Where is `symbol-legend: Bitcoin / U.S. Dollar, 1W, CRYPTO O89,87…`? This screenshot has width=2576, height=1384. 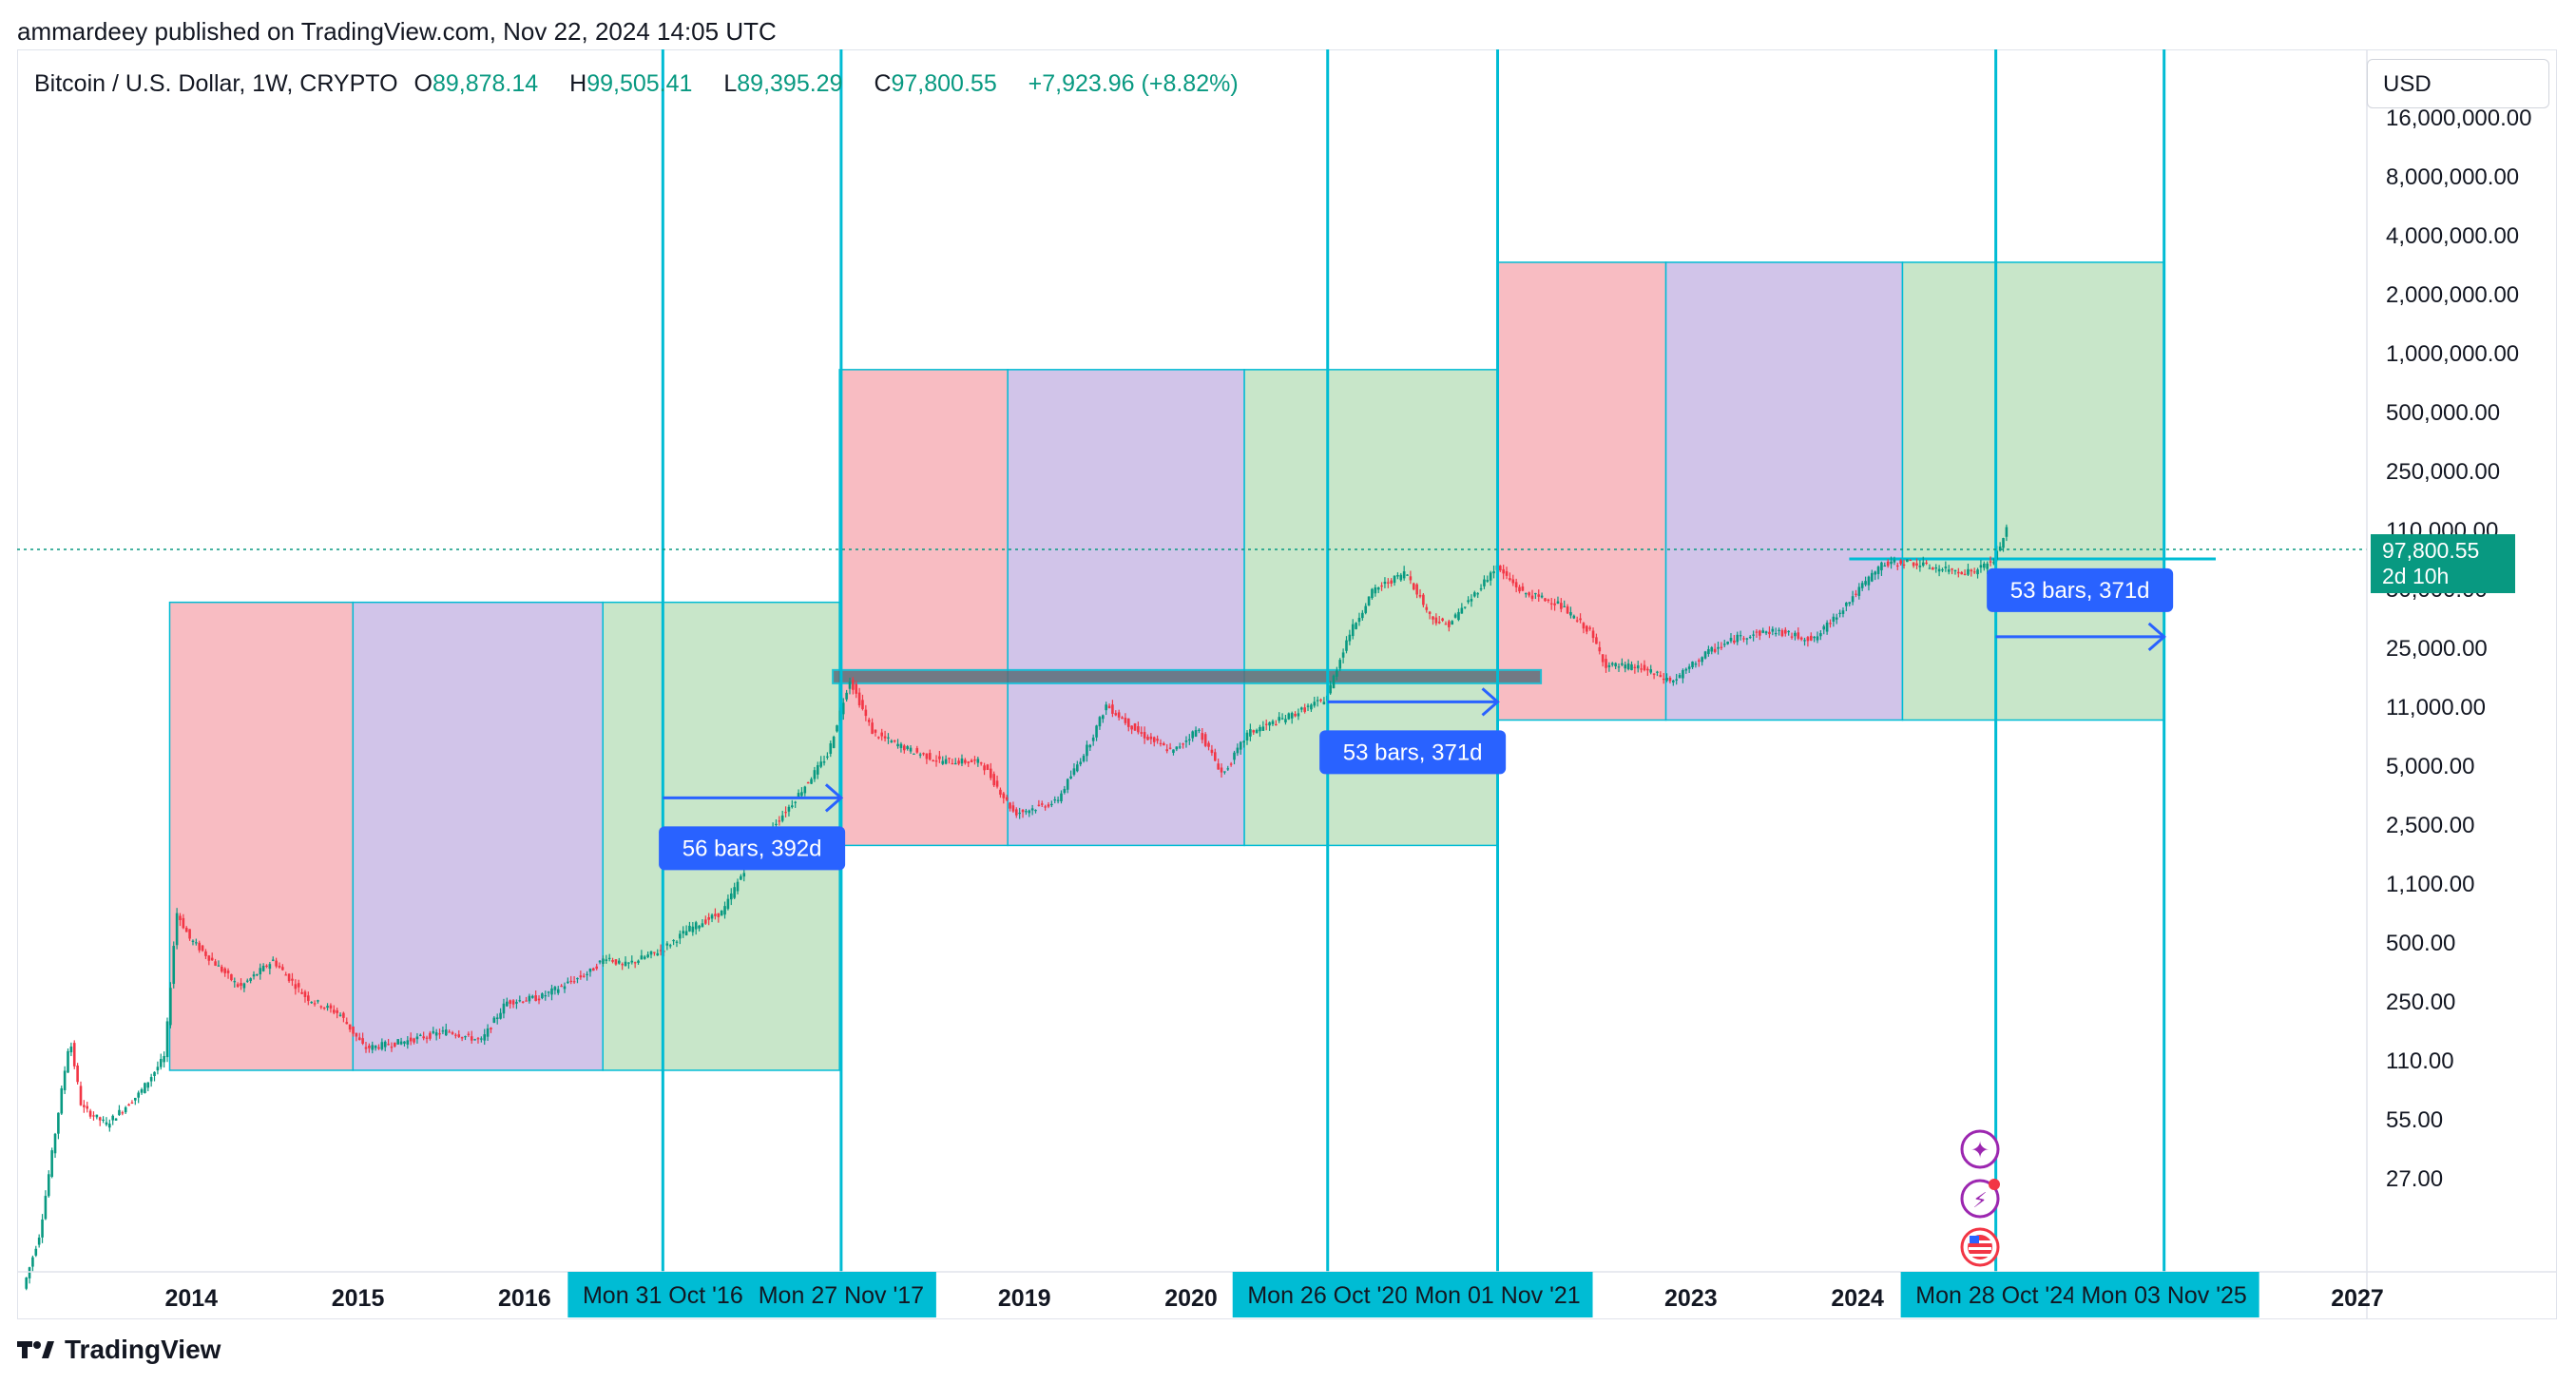
symbol-legend: Bitcoin / U.S. Dollar, 1W, CRYPTO O89,87… is located at coordinates (648, 84).